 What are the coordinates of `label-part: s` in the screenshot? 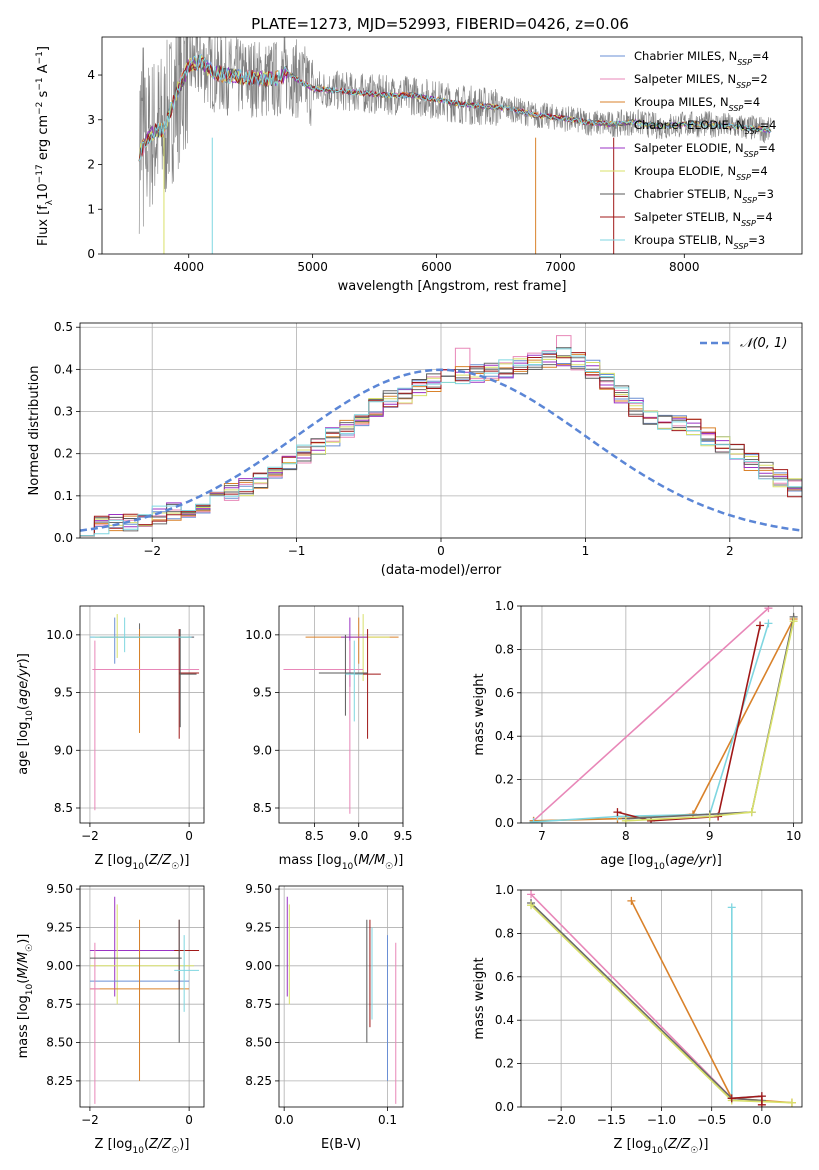 It's located at (43, 95).